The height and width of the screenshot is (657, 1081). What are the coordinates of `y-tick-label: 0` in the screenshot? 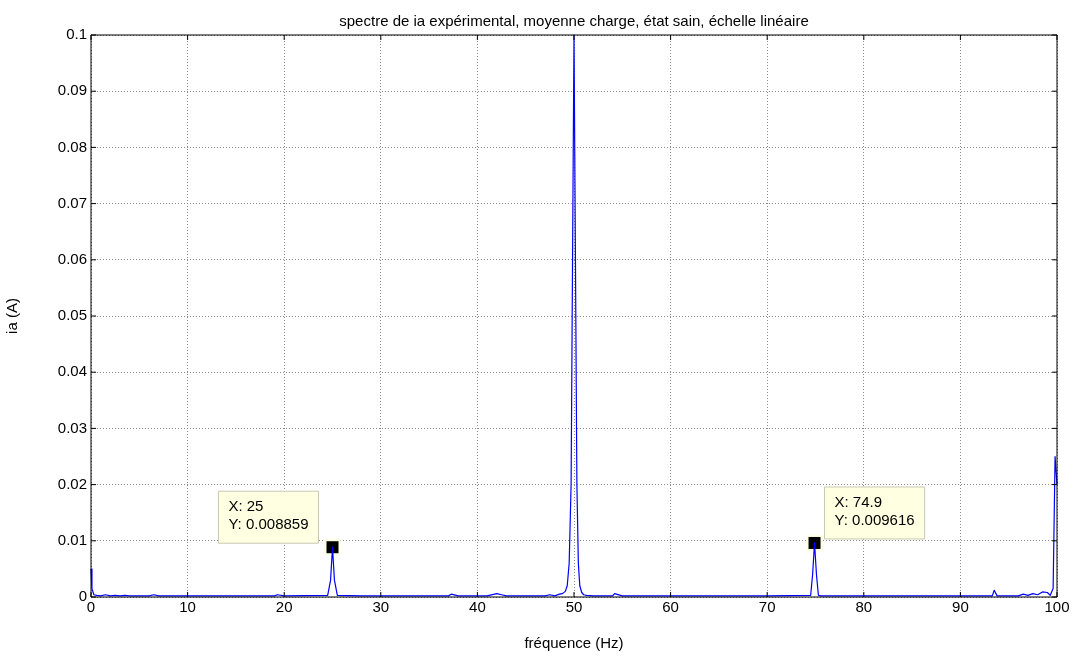 It's located at (82, 596).